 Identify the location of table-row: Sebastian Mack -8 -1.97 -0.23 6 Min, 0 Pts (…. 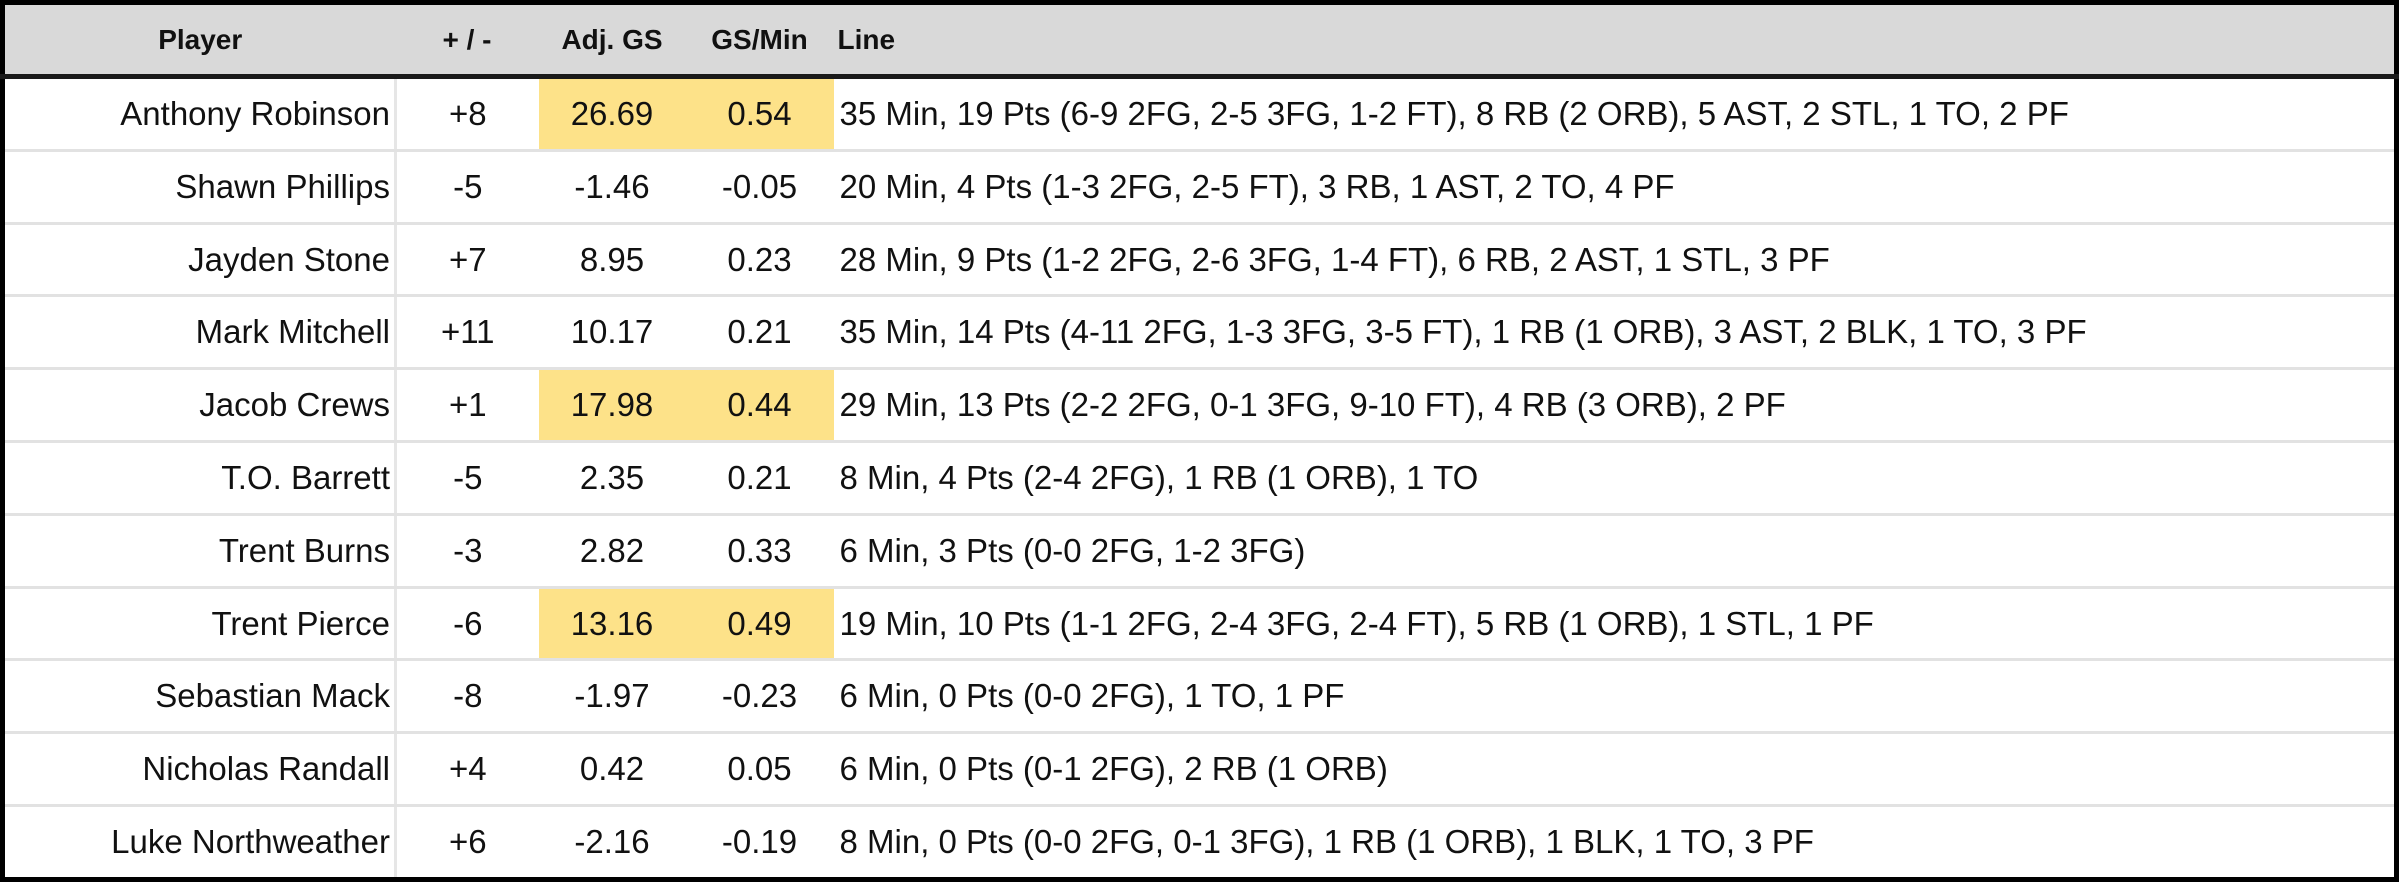
(1199, 697).